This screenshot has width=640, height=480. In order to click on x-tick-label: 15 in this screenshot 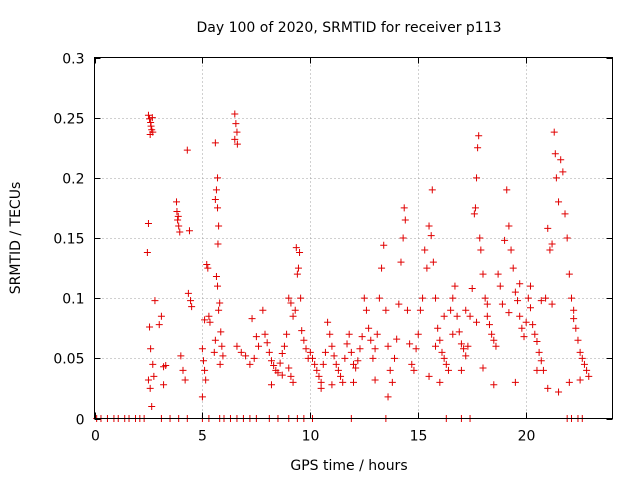, I will do `click(419, 437)`.